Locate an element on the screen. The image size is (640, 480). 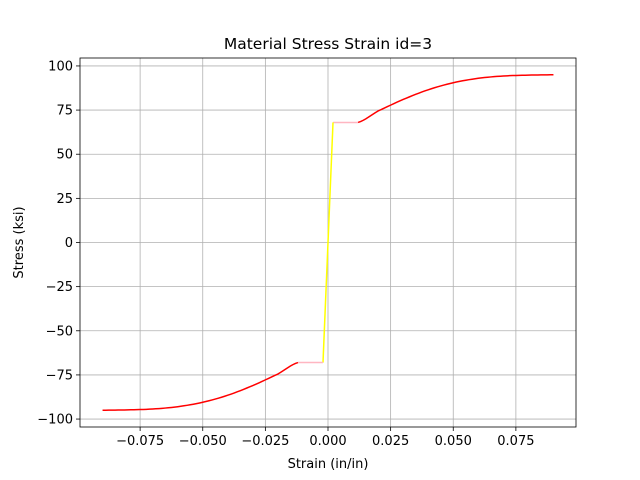
y-tick-label: 50 is located at coordinates (64, 155).